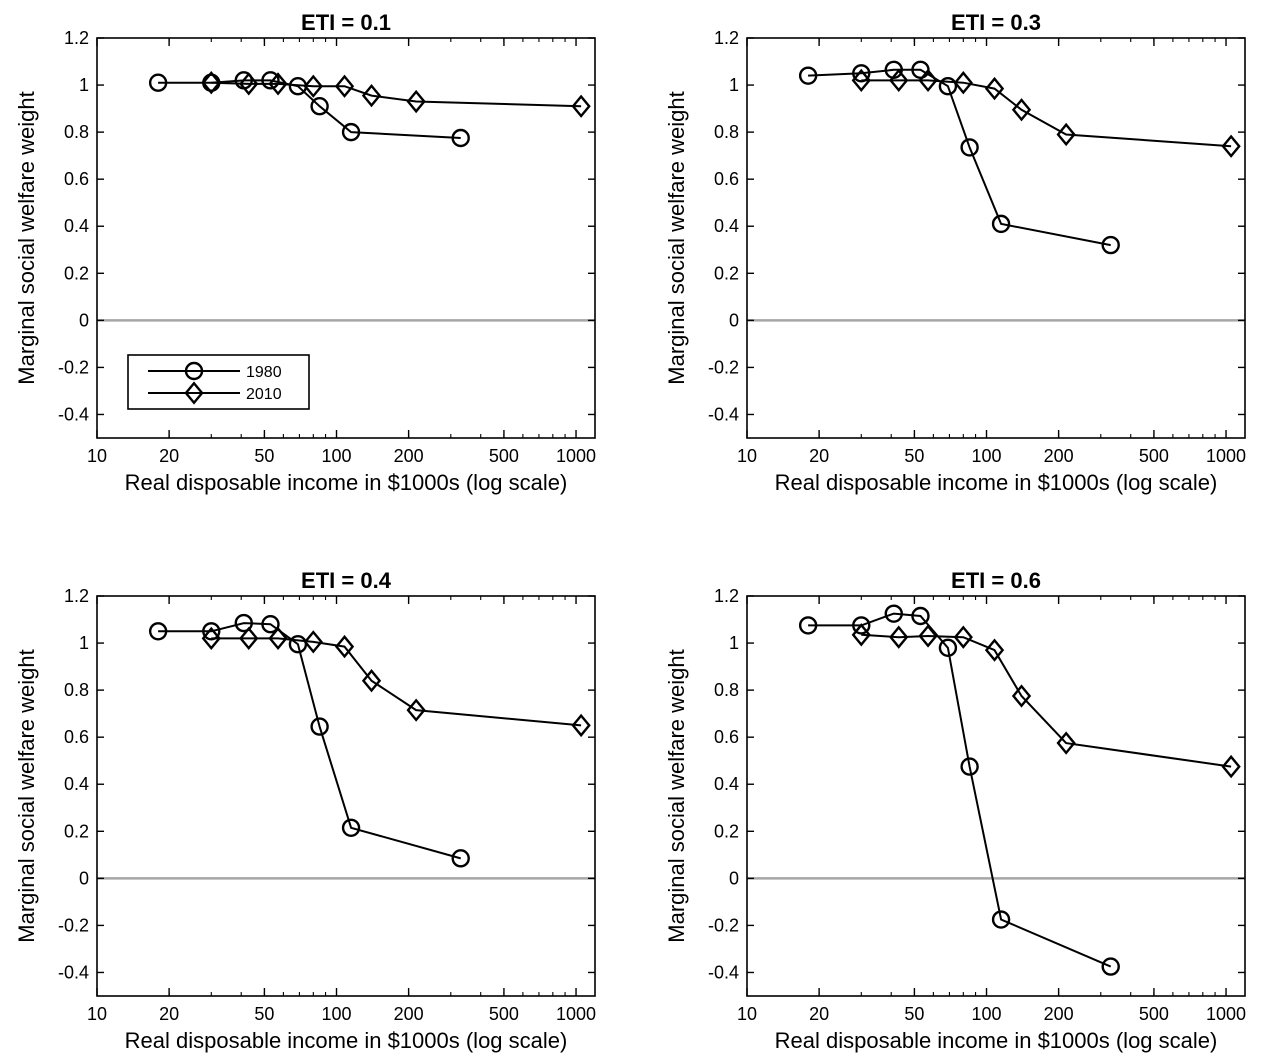 This screenshot has height=1063, width=1287. I want to click on y-tick-label: 0.4, so click(726, 784).